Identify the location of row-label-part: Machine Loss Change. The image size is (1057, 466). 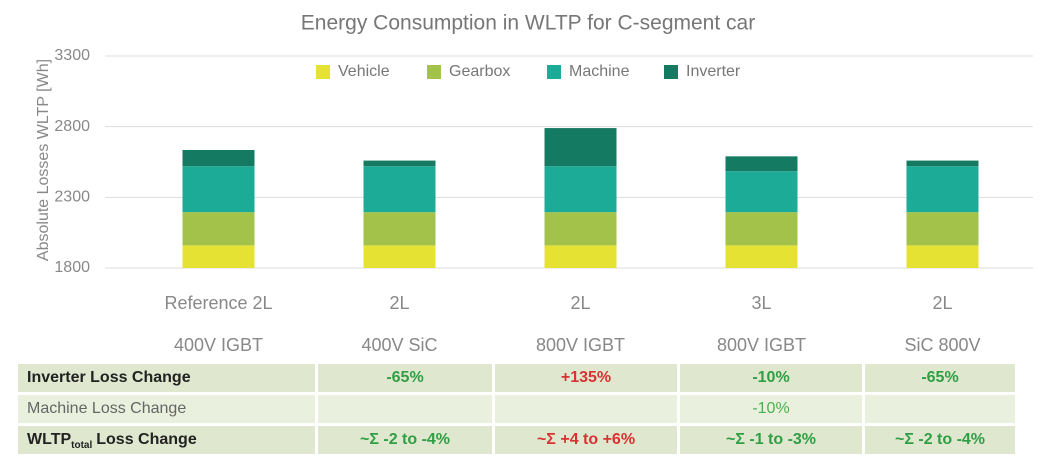
(106, 408).